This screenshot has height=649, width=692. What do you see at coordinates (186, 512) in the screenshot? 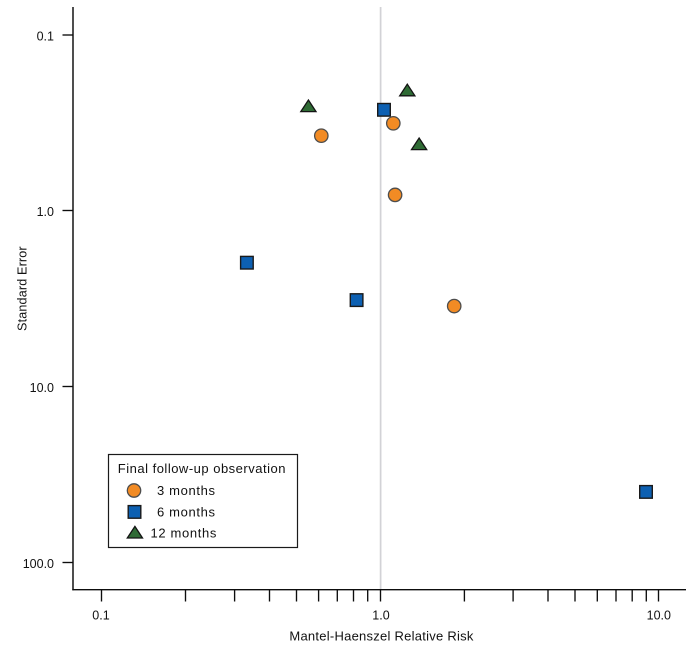
I see `svg-text: 6 months` at bounding box center [186, 512].